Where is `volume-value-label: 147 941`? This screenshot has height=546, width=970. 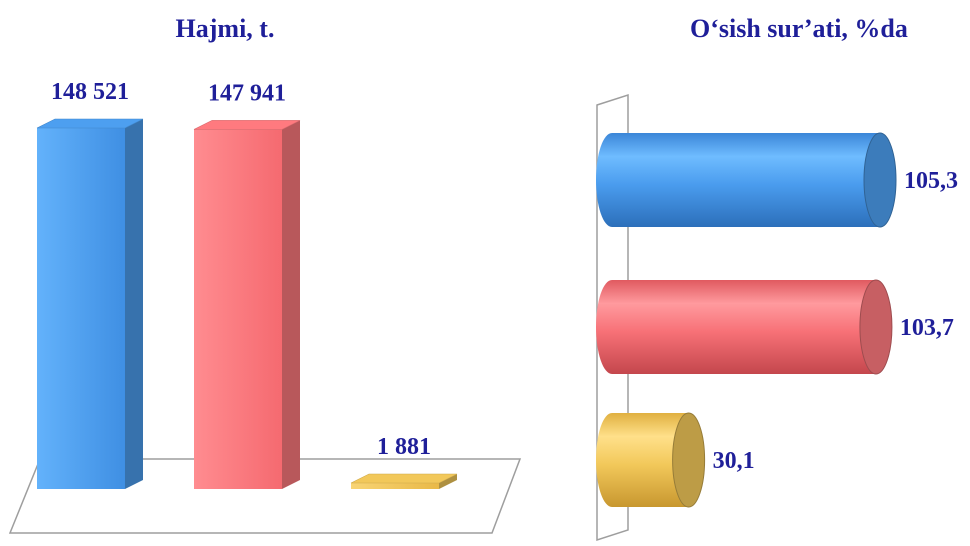
volume-value-label: 147 941 is located at coordinates (247, 93).